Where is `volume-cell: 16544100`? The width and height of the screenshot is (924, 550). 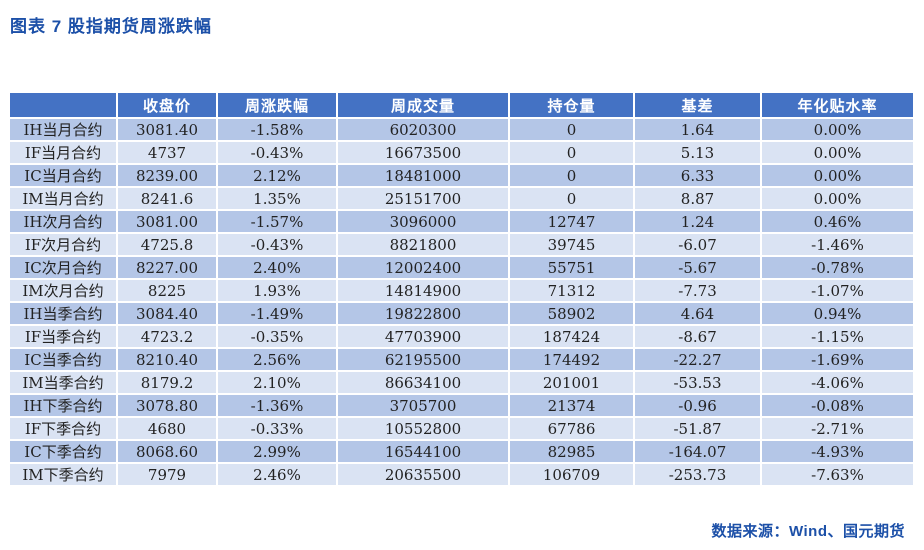
volume-cell: 16544100 is located at coordinates (424, 452).